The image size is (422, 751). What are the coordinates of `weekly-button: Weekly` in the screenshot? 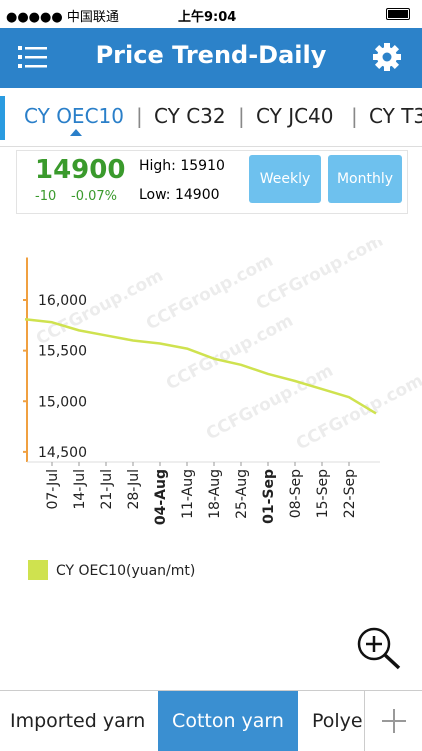 It's located at (285, 179).